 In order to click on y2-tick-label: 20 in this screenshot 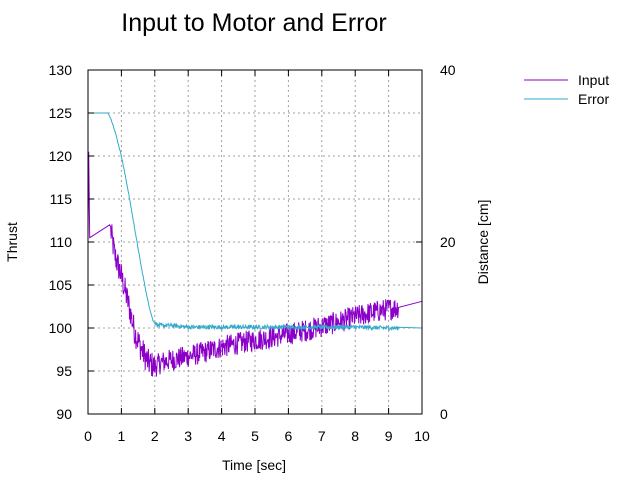, I will do `click(448, 242)`.